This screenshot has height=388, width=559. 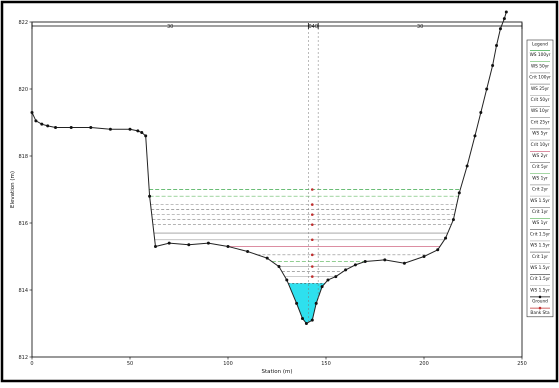 I want to click on legend-entry-label: Crit 10yr, so click(x=540, y=145).